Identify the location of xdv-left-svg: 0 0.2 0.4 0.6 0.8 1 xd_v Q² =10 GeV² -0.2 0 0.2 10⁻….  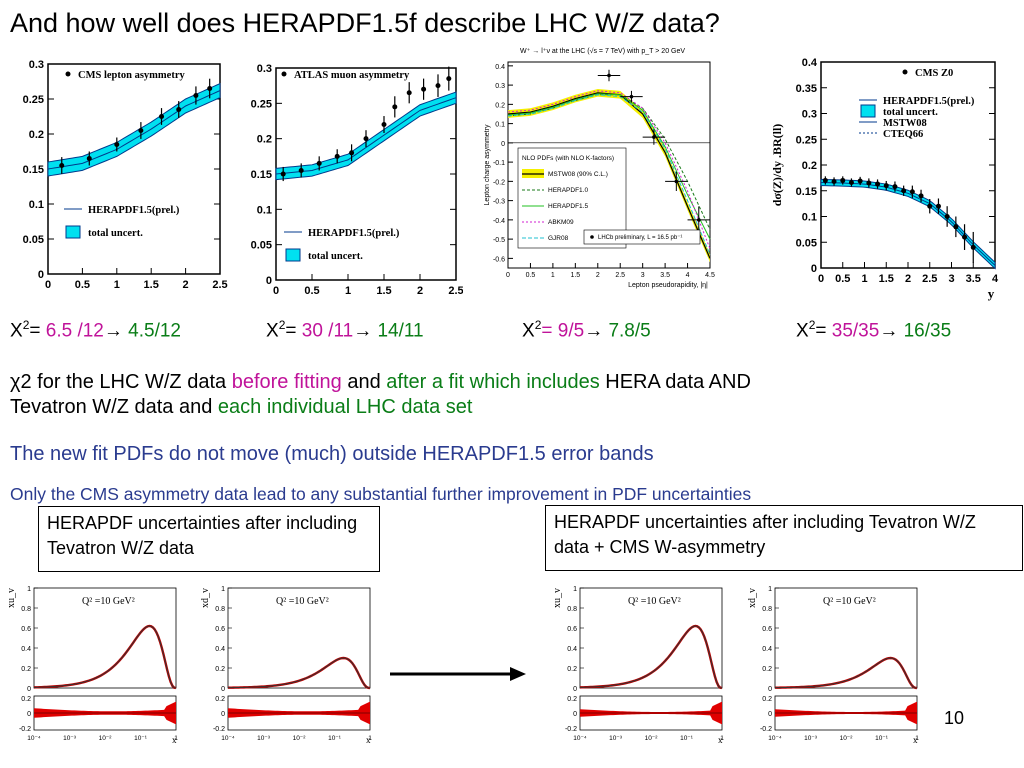
(286, 665).